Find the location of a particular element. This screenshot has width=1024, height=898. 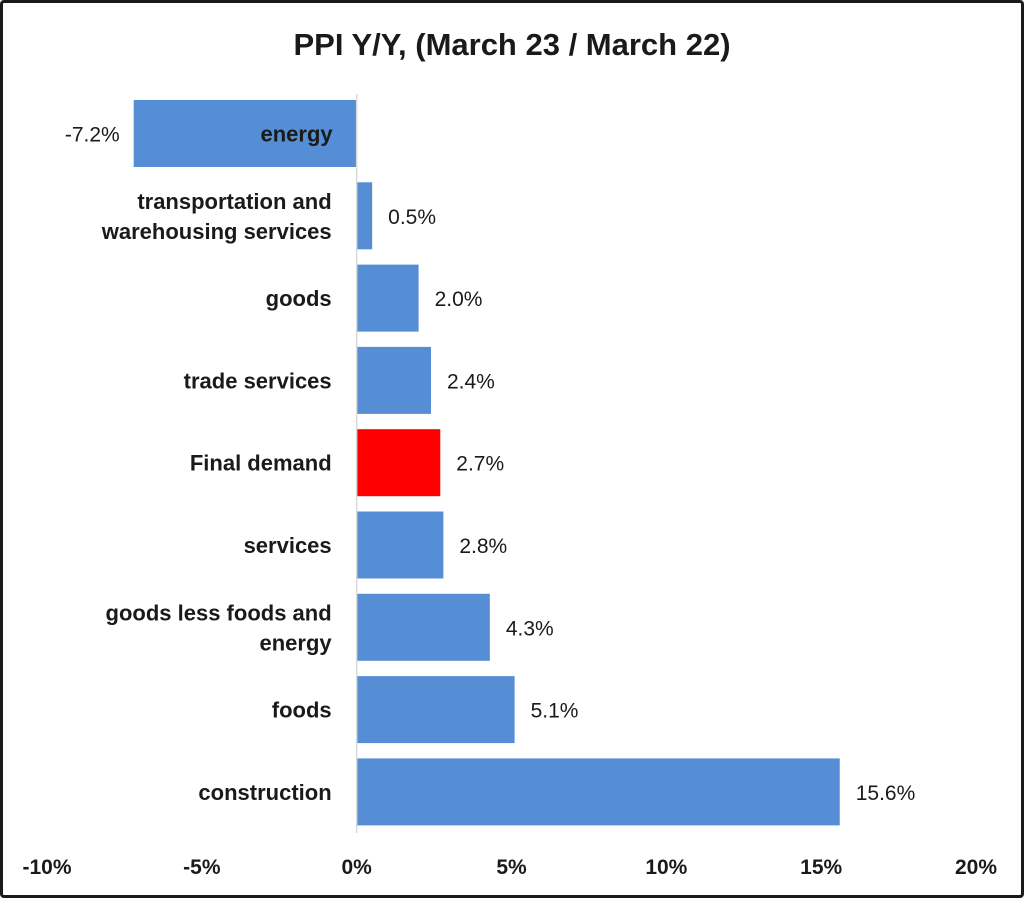

category-label: Final demand is located at coordinates (261, 463).